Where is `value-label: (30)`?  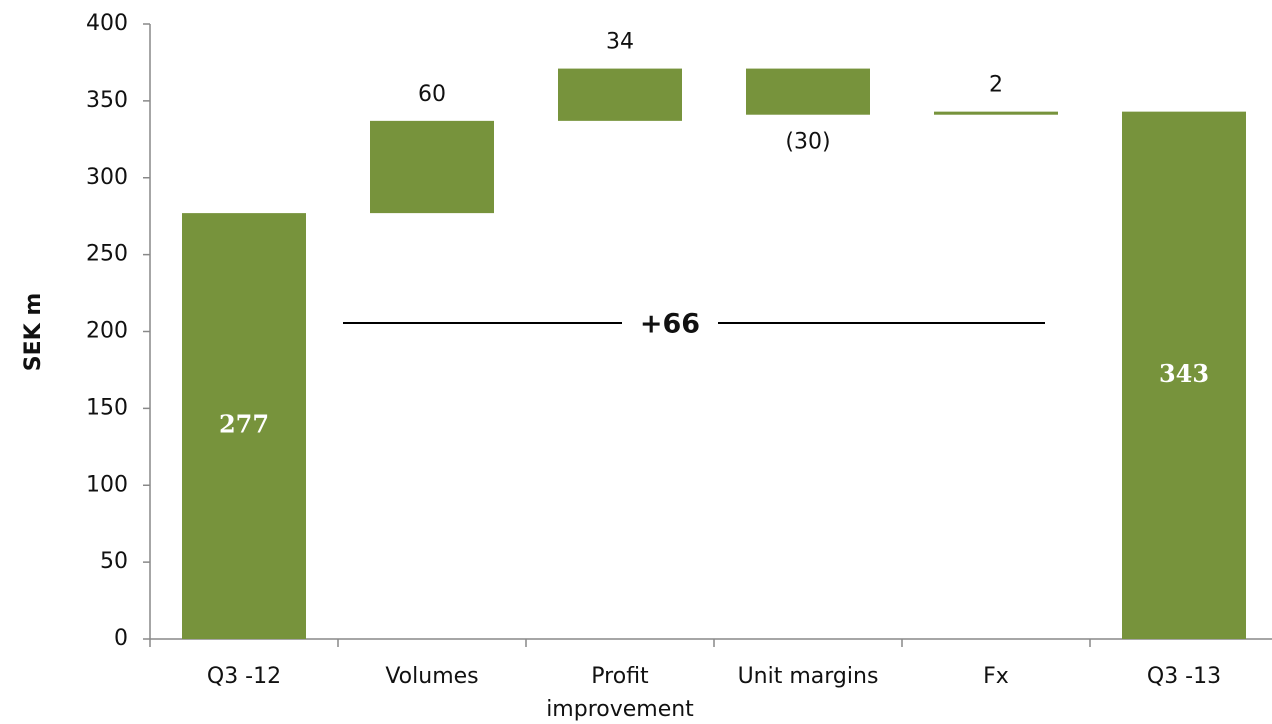
value-label: (30) is located at coordinates (807, 142).